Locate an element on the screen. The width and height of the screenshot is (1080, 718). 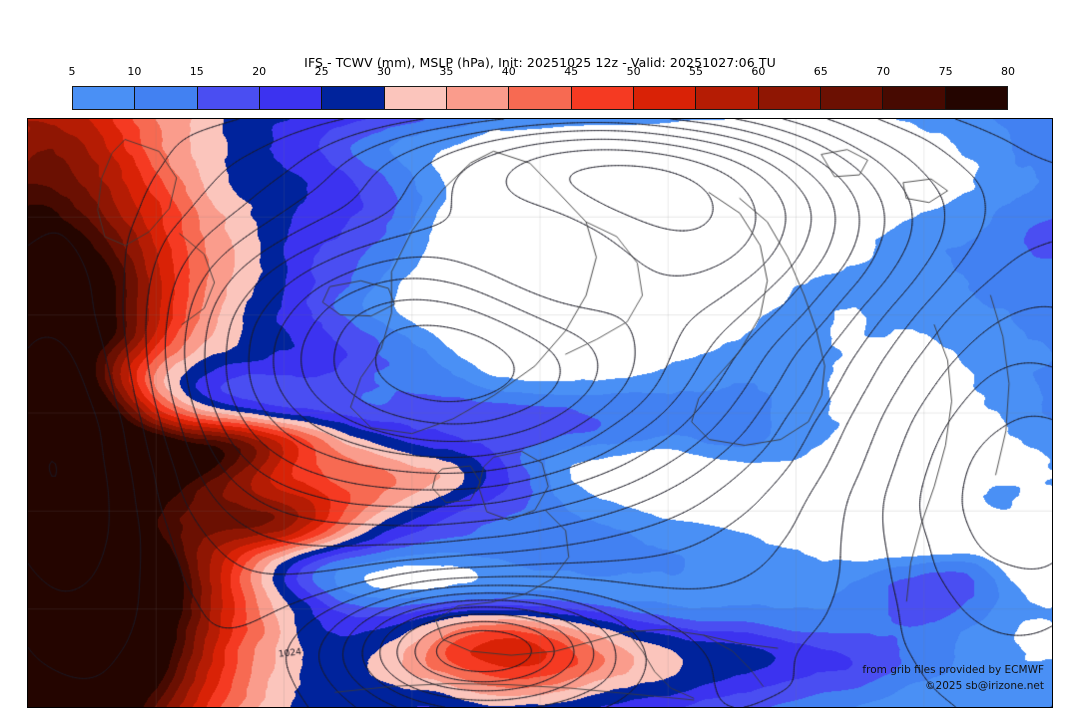
colorbar-tick-label: 30 is located at coordinates (384, 71).